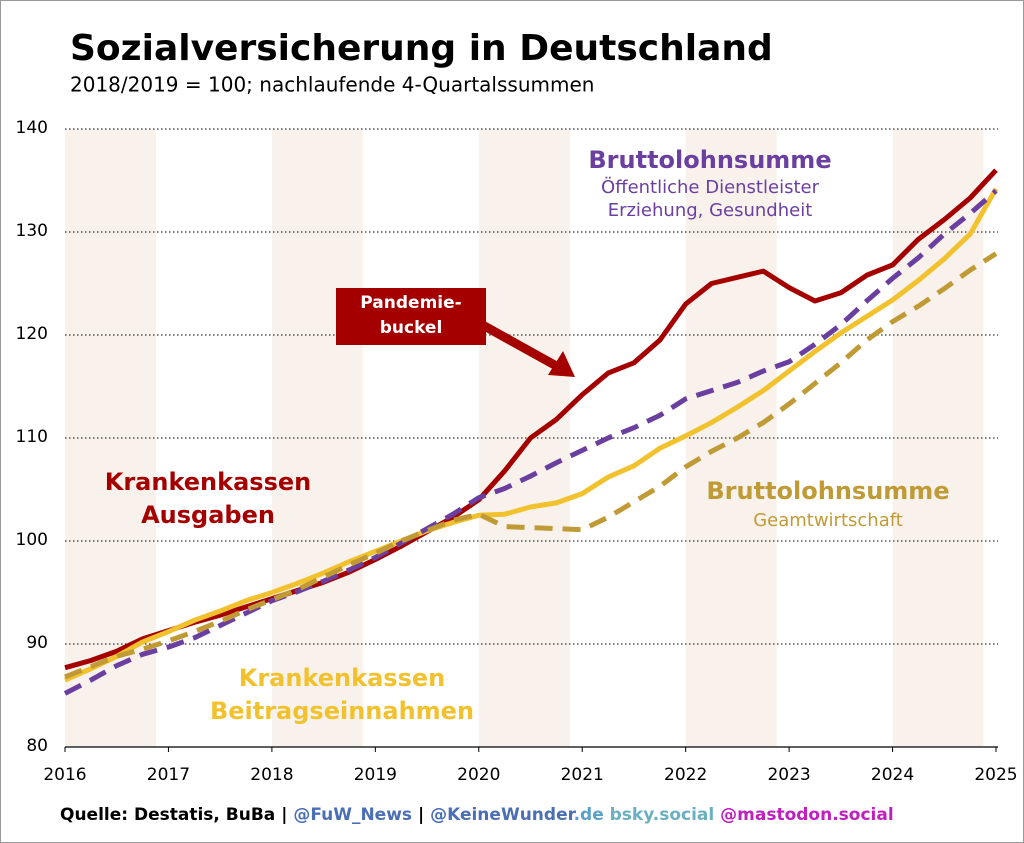  Describe the element at coordinates (208, 515) in the screenshot. I see `series-label: Ausgaben` at that location.